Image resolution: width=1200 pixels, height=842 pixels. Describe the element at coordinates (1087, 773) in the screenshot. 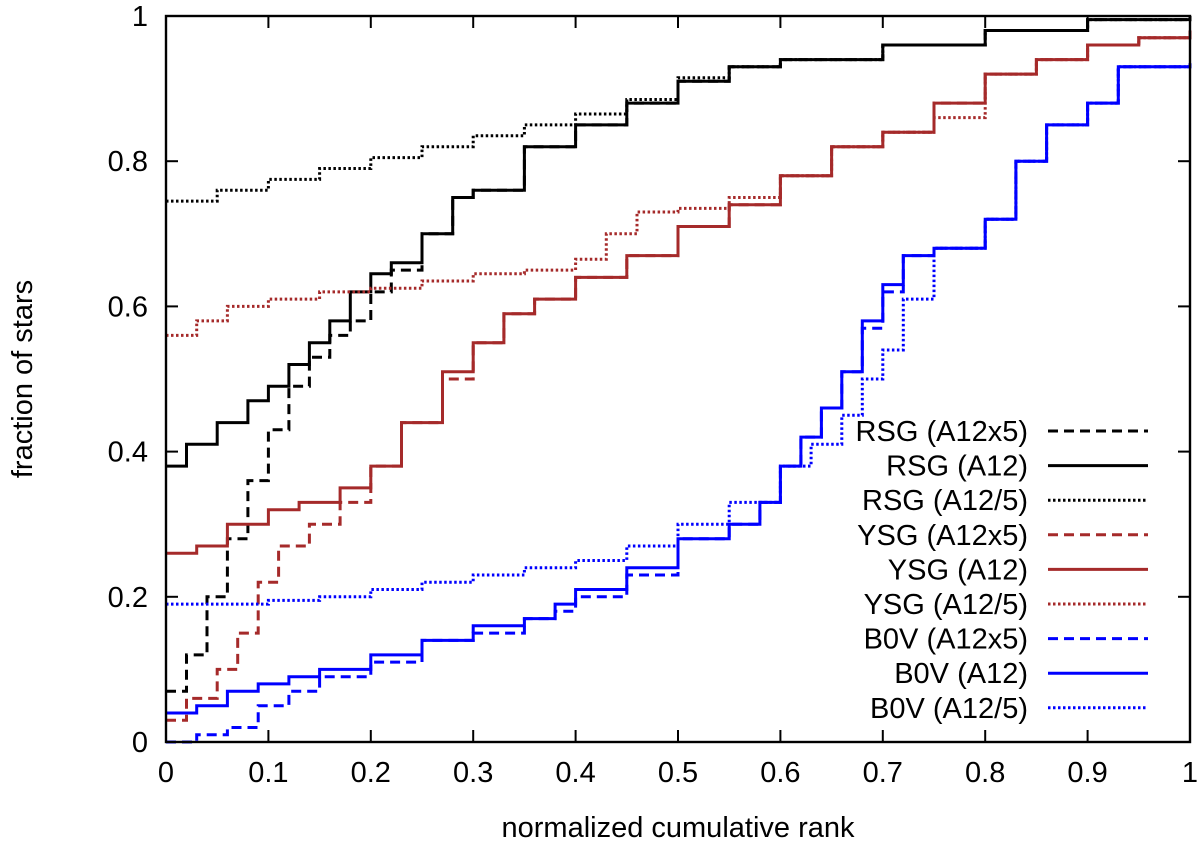

I see `x-tick-label: 0.9` at that location.